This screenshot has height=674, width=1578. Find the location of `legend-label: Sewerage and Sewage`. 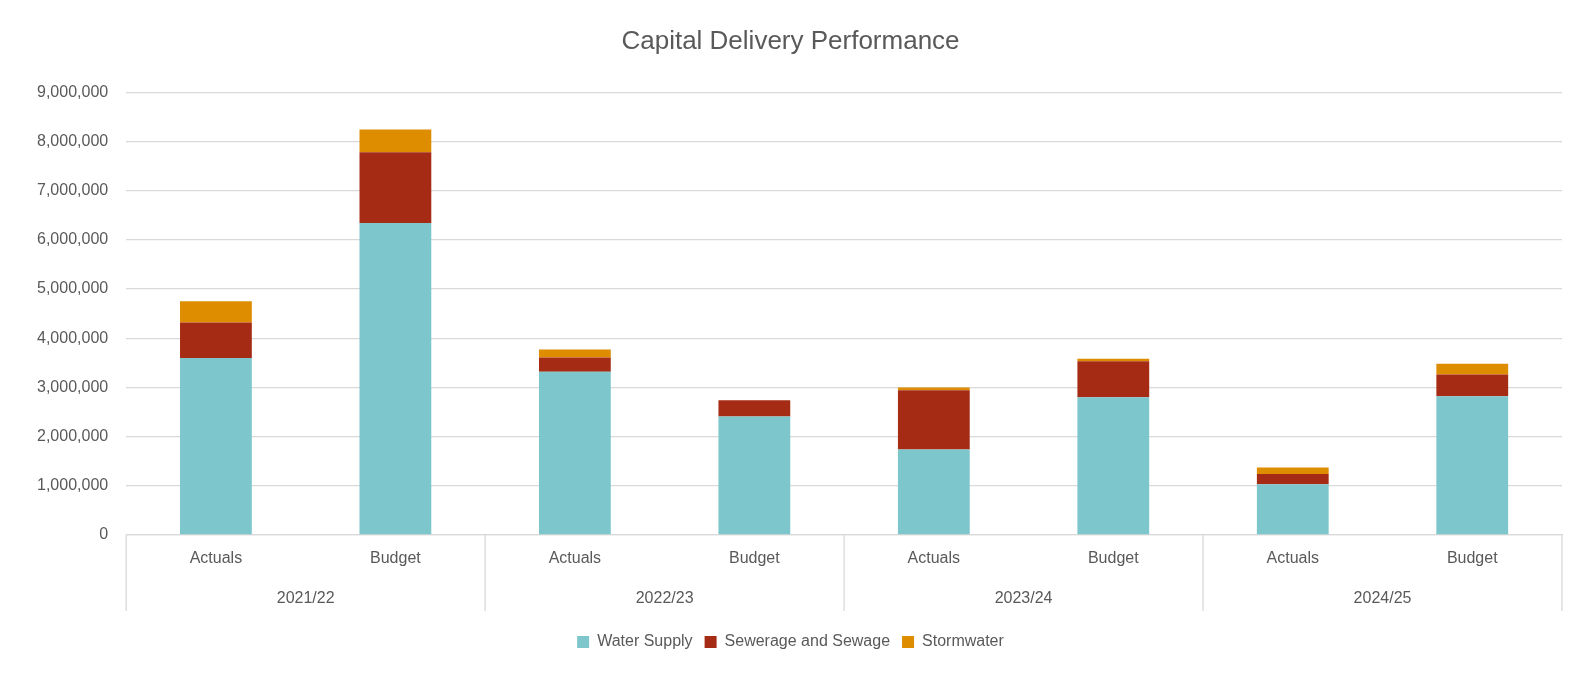

legend-label: Sewerage and Sewage is located at coordinates (807, 641).